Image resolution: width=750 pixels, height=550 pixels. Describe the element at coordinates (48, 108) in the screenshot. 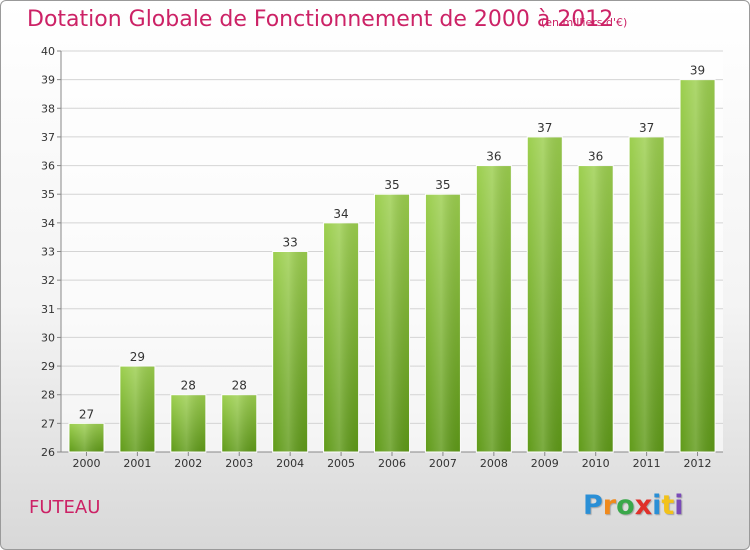

I see `y-tick-label: 38` at that location.